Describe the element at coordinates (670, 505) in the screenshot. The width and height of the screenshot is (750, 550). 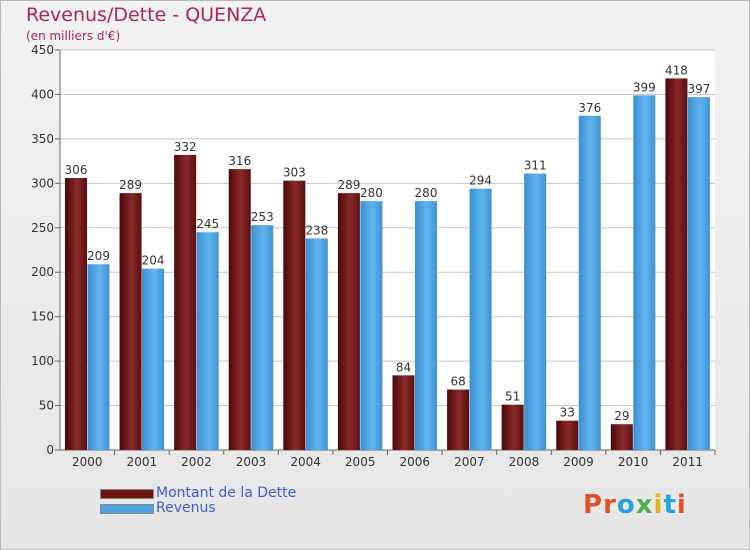
I see `logo-letter: t` at that location.